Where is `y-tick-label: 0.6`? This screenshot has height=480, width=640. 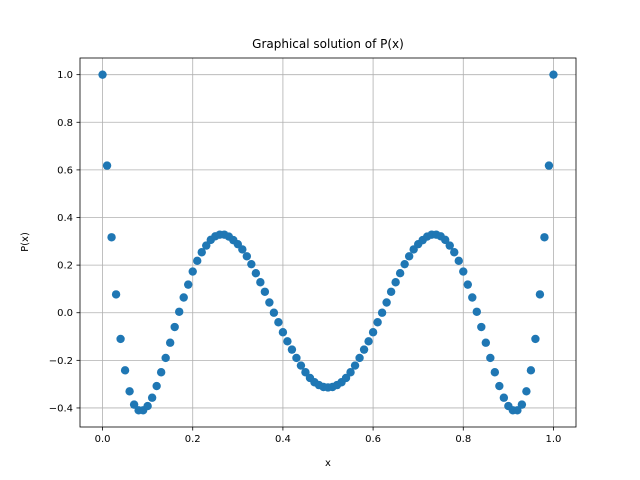
y-tick-label: 0.6 is located at coordinates (65, 170).